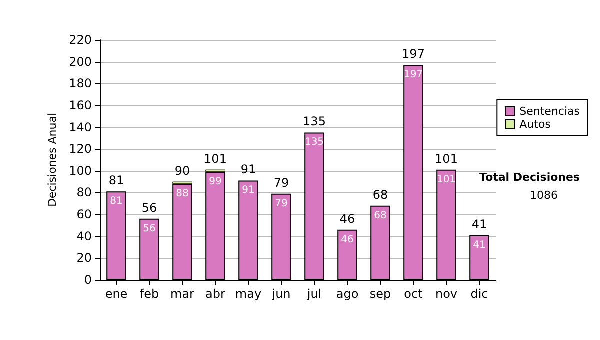 This screenshot has width=600, height=340. What do you see at coordinates (248, 294) in the screenshot?
I see `x-tick-label: may` at bounding box center [248, 294].